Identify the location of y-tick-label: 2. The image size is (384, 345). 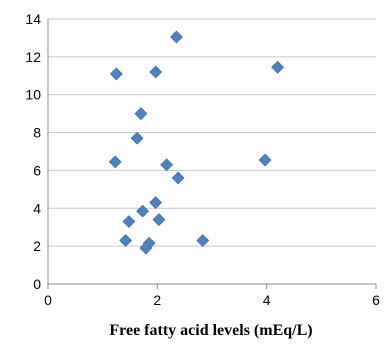
(37, 246).